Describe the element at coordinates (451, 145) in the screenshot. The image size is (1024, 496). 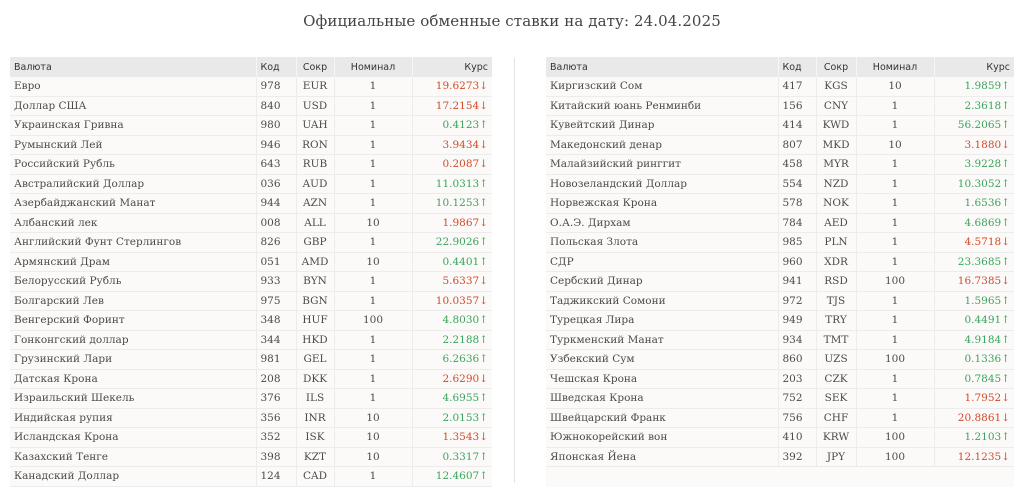
I see `currency-rate-cell: 3.9434↓` at that location.